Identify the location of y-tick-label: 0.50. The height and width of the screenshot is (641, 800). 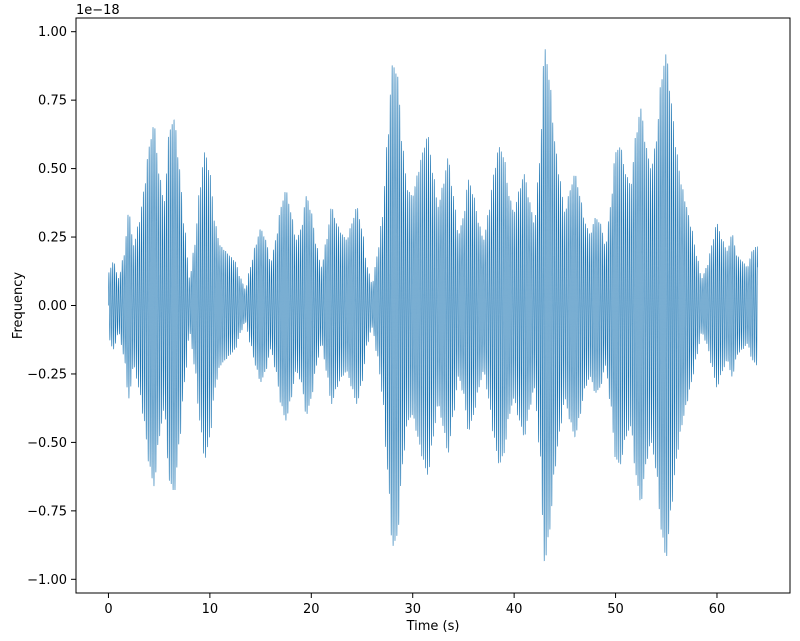
(52, 169).